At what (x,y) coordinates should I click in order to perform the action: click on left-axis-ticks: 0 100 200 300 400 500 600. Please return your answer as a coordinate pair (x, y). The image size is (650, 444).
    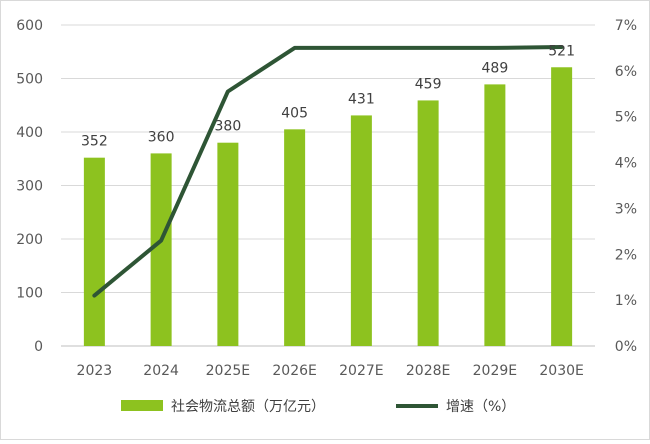
    Looking at the image, I should click on (29, 186).